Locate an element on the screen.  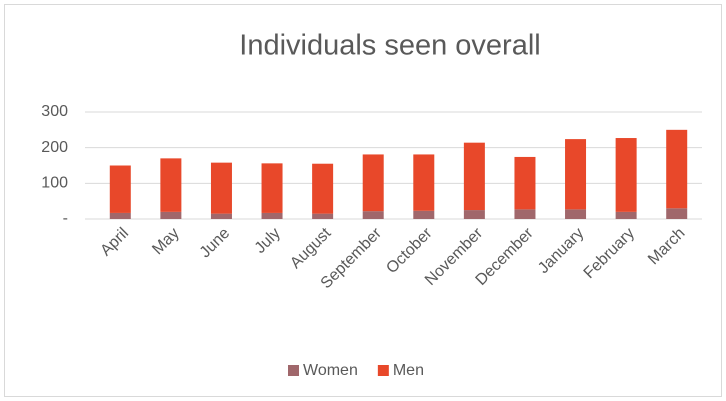
y-tick-label: 100 is located at coordinates (54, 183).